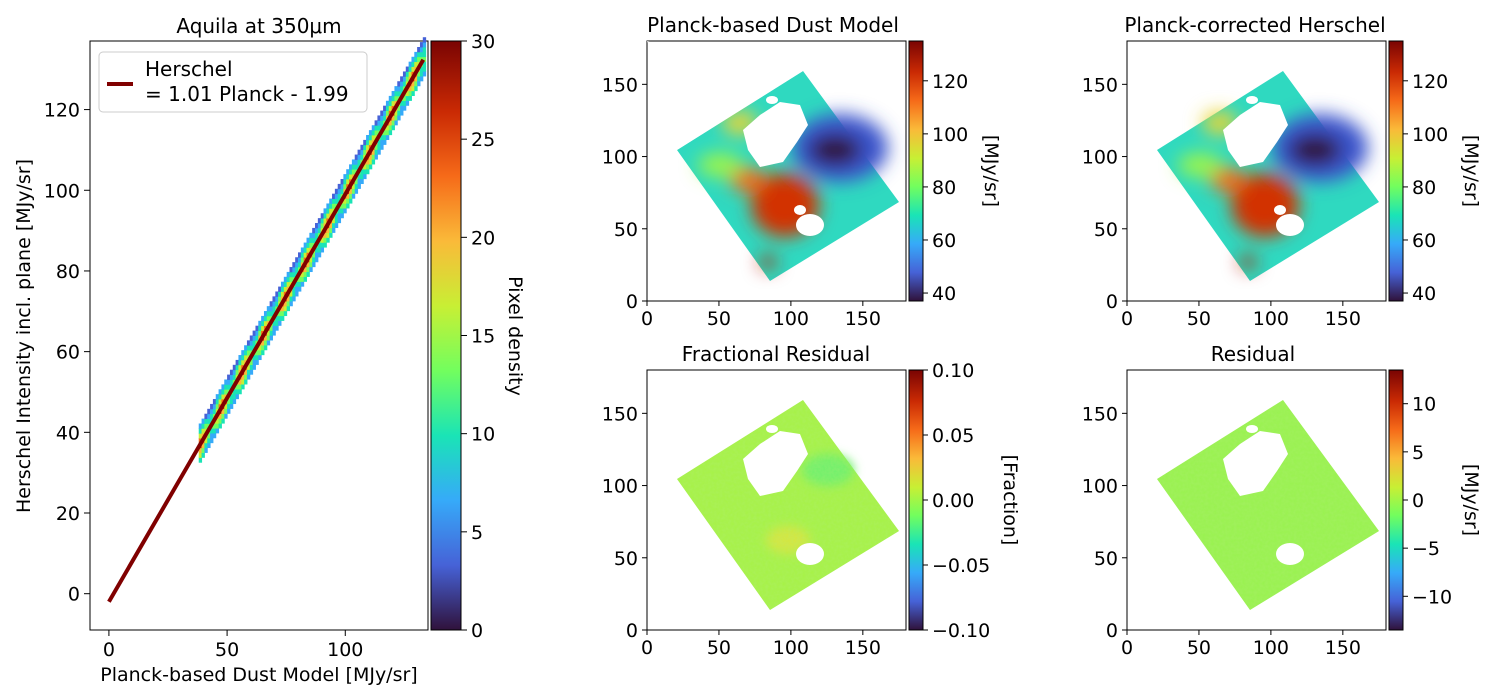 This screenshot has height=700, width=1500. What do you see at coordinates (1268, 505) in the screenshot?
I see `map-noise` at bounding box center [1268, 505].